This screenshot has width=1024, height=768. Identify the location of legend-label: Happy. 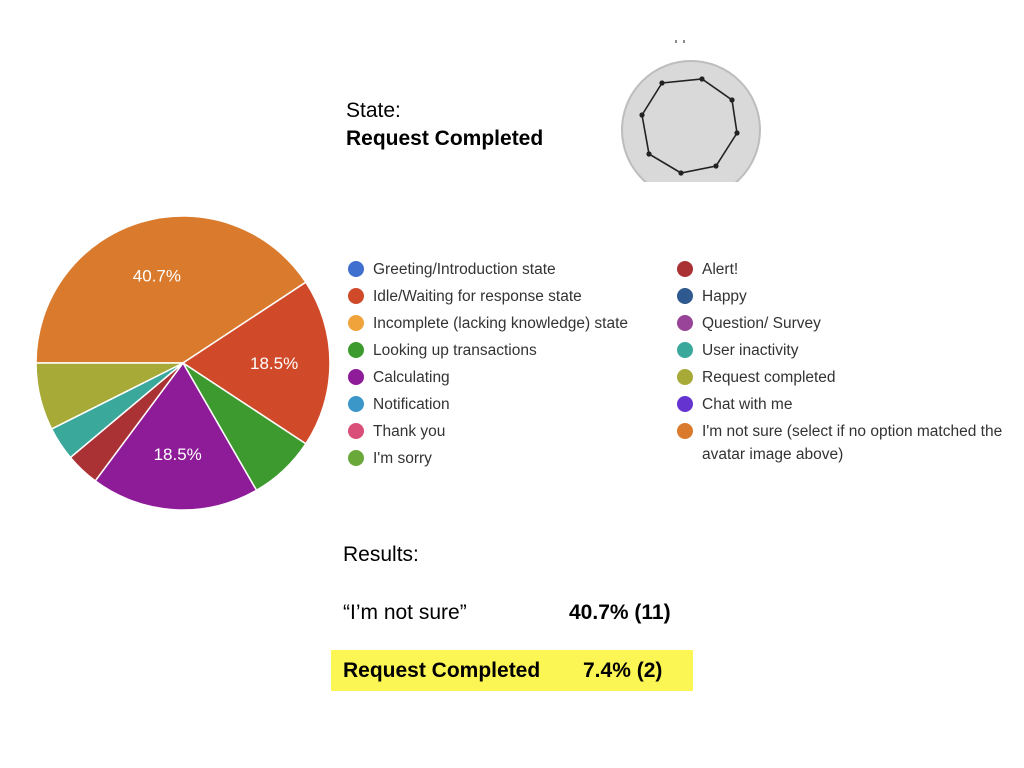
(724, 296).